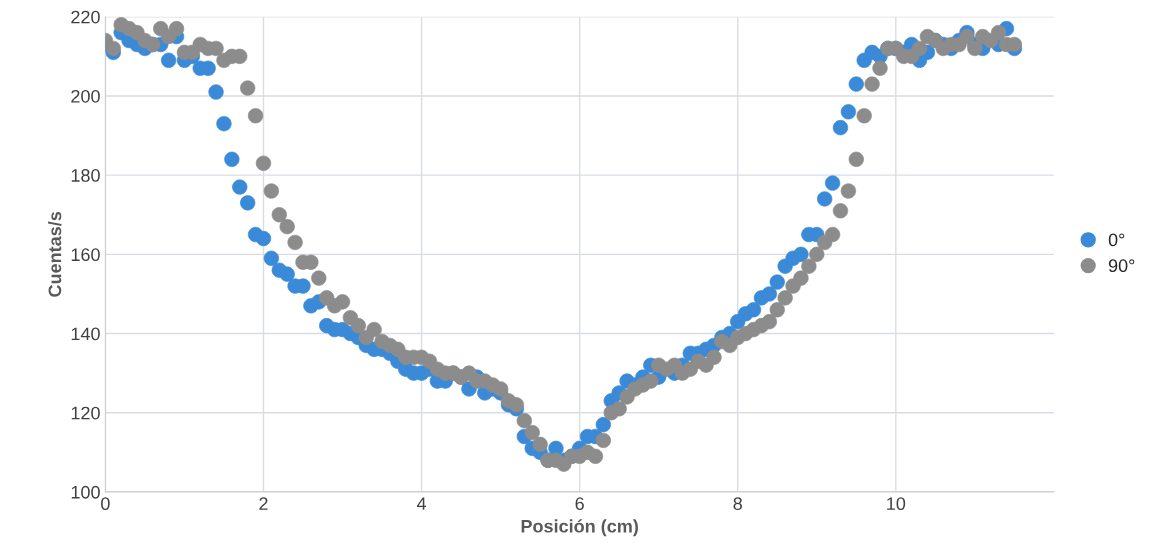 The image size is (1171, 559). What do you see at coordinates (85, 17) in the screenshot?
I see `y-tick-label: 220` at bounding box center [85, 17].